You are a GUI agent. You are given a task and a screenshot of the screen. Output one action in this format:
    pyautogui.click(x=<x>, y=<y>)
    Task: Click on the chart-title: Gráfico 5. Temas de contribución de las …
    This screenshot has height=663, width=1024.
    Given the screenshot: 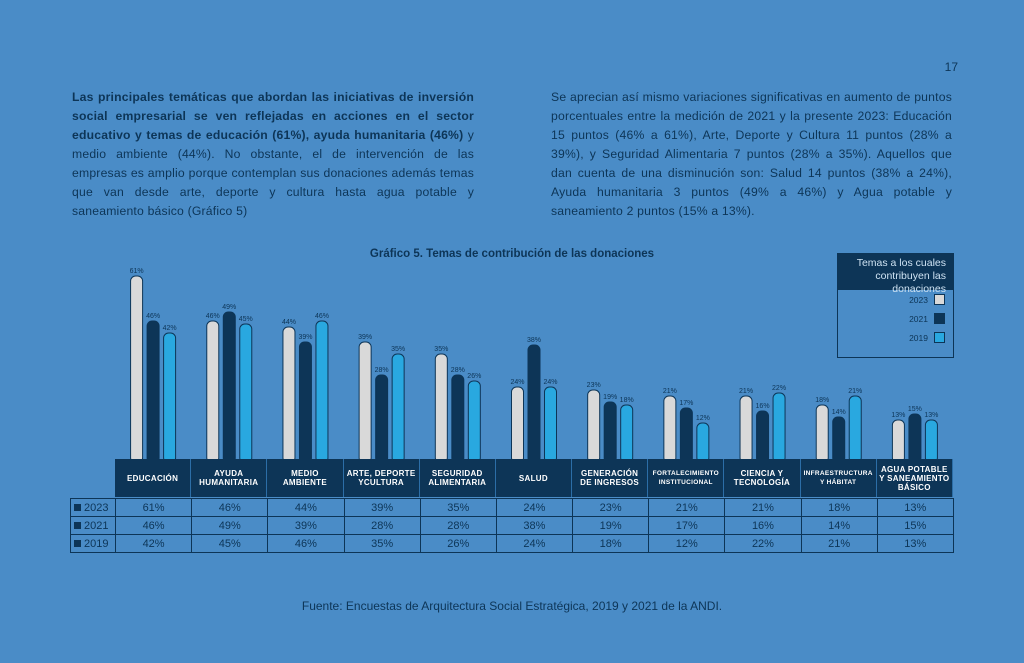 What is the action you would take?
    pyautogui.click(x=512, y=254)
    